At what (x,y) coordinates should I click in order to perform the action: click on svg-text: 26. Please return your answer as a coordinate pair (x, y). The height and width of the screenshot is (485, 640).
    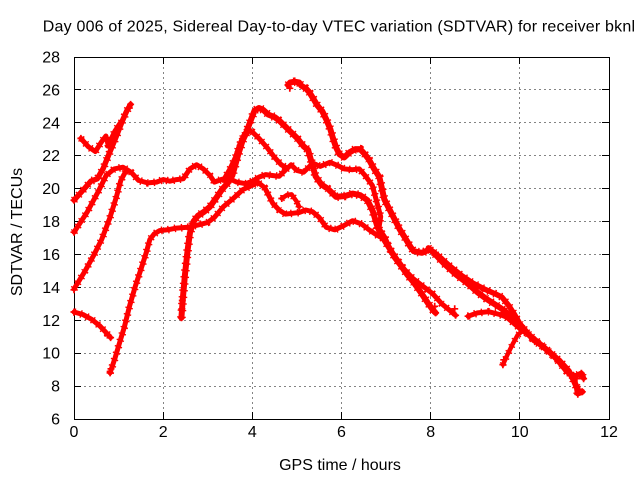
    Looking at the image, I should click on (51, 90).